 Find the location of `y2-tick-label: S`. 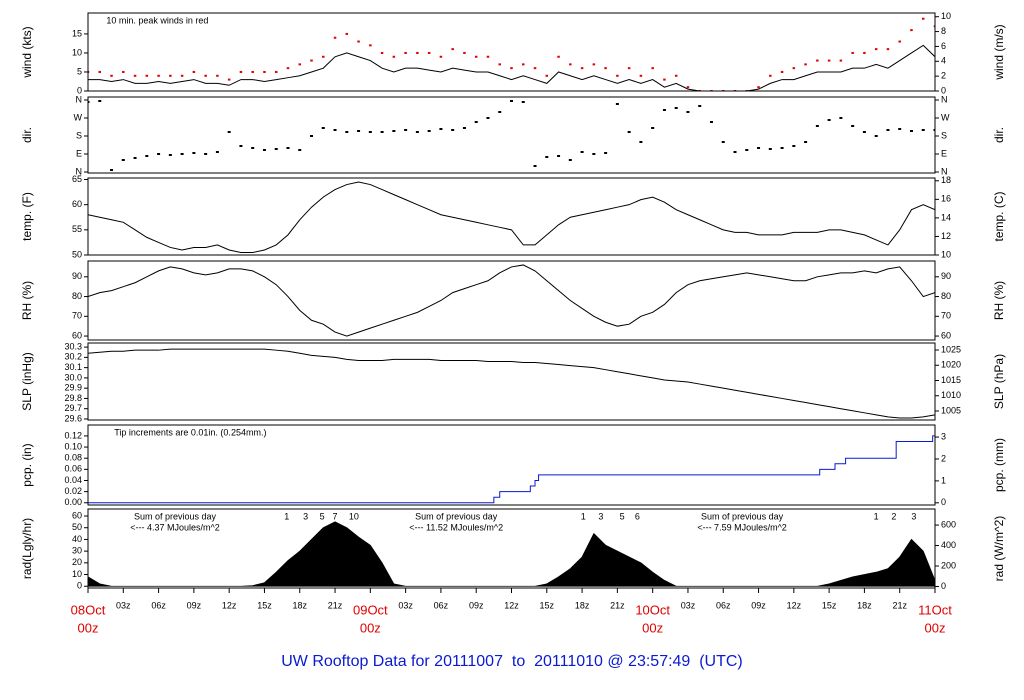

y2-tick-label: S is located at coordinates (944, 135).